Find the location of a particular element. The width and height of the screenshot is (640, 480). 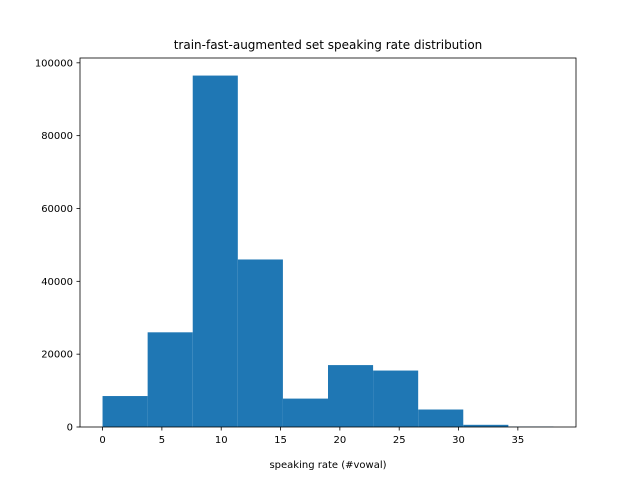

x-tick-label: 10 is located at coordinates (221, 440).